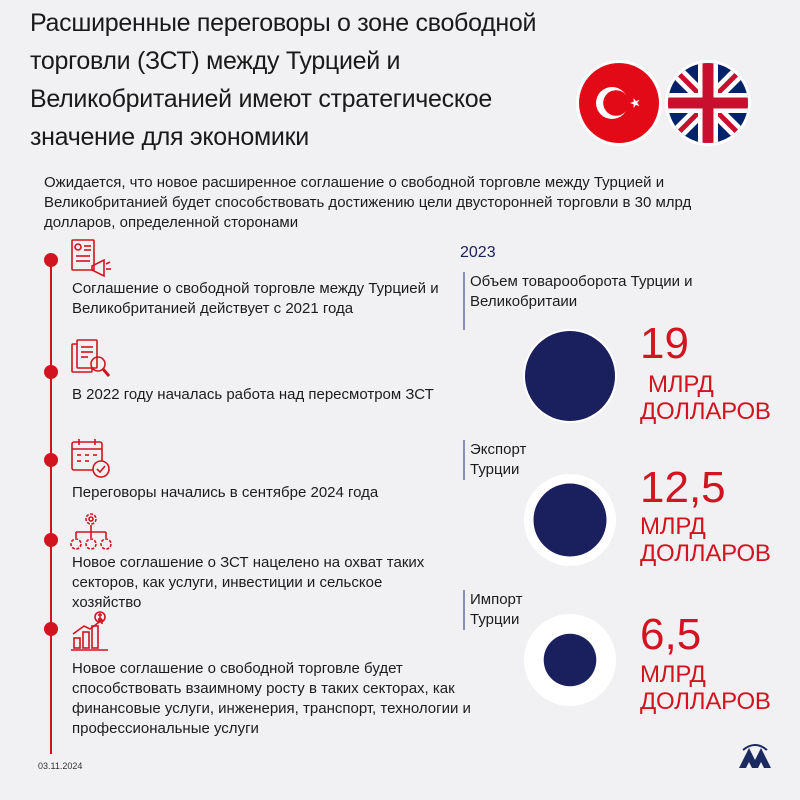 The width and height of the screenshot is (800, 800). Describe the element at coordinates (673, 526) in the screenshot. I see `unit-export-line1: МЛРД` at that location.